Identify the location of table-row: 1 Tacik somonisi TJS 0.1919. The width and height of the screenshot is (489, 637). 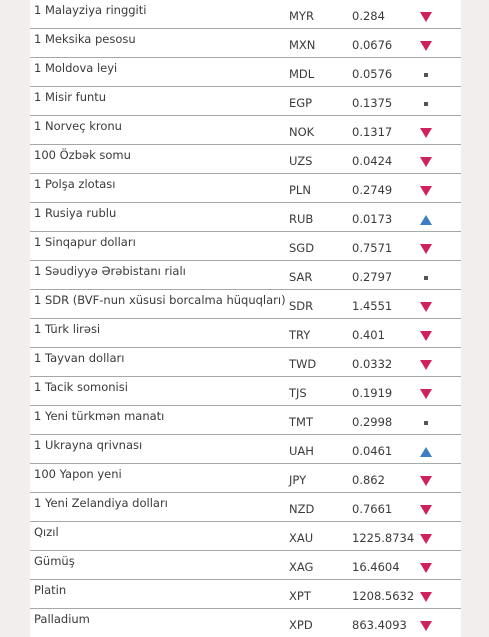
(245, 391).